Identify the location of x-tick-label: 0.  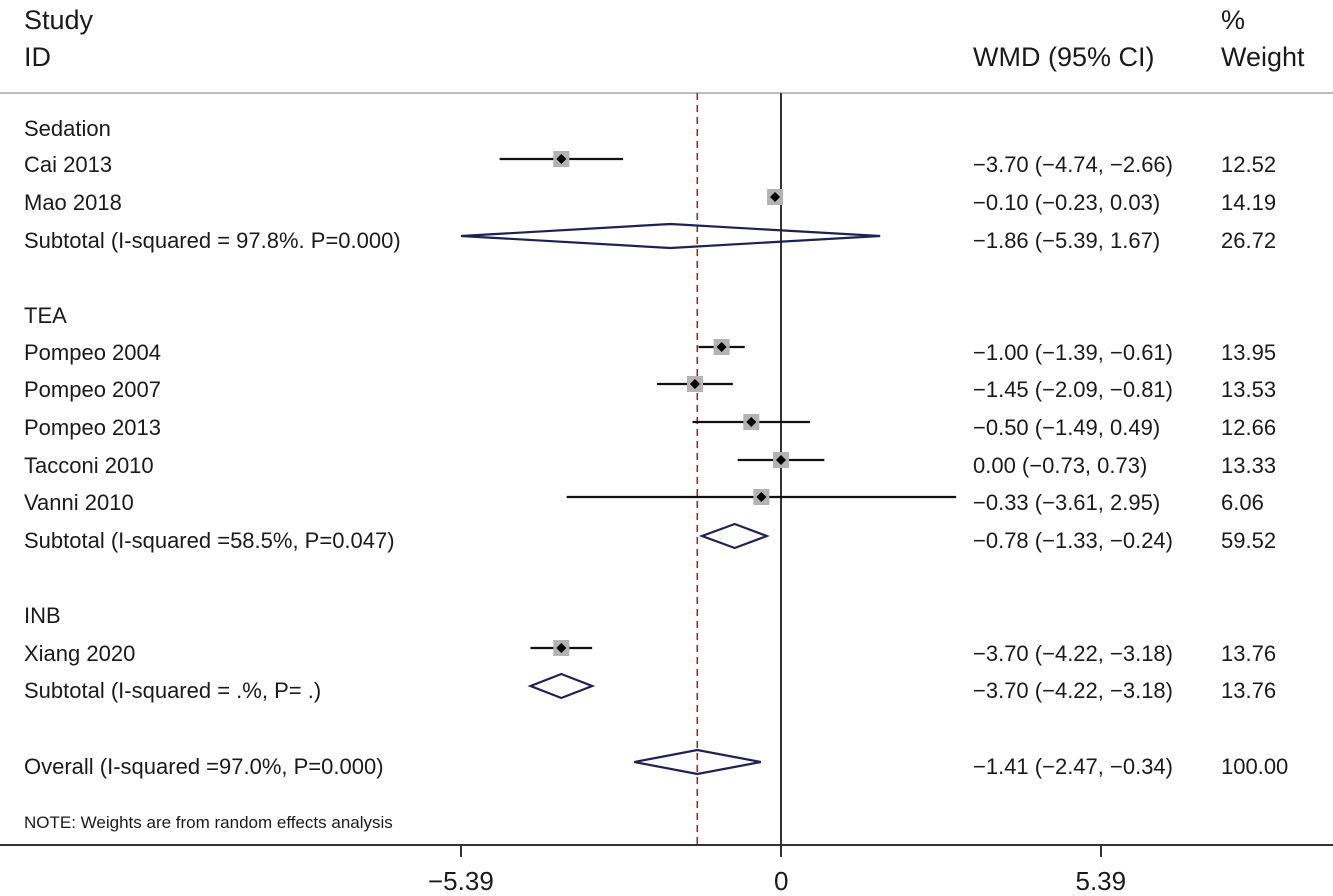
(781, 881).